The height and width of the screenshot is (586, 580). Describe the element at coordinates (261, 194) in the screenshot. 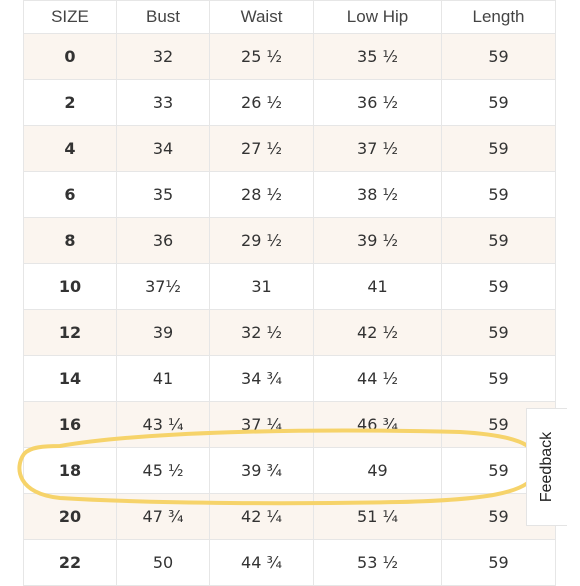

I see `waist-cell: 28 ½` at that location.